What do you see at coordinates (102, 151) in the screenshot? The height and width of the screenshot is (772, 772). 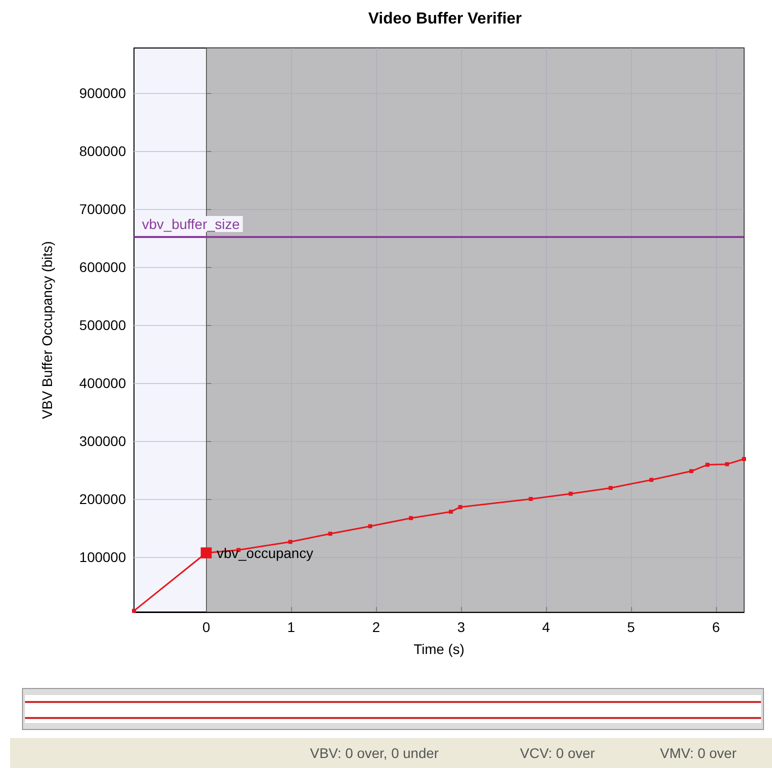 I see `y-tick-label: 800000` at bounding box center [102, 151].